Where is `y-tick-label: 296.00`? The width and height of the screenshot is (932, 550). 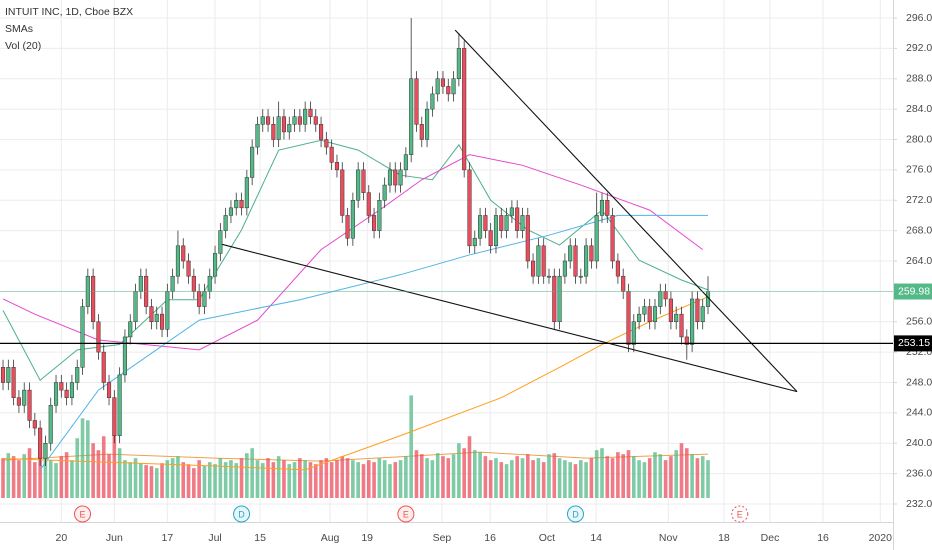
y-tick-label: 296.00 is located at coordinates (919, 18).